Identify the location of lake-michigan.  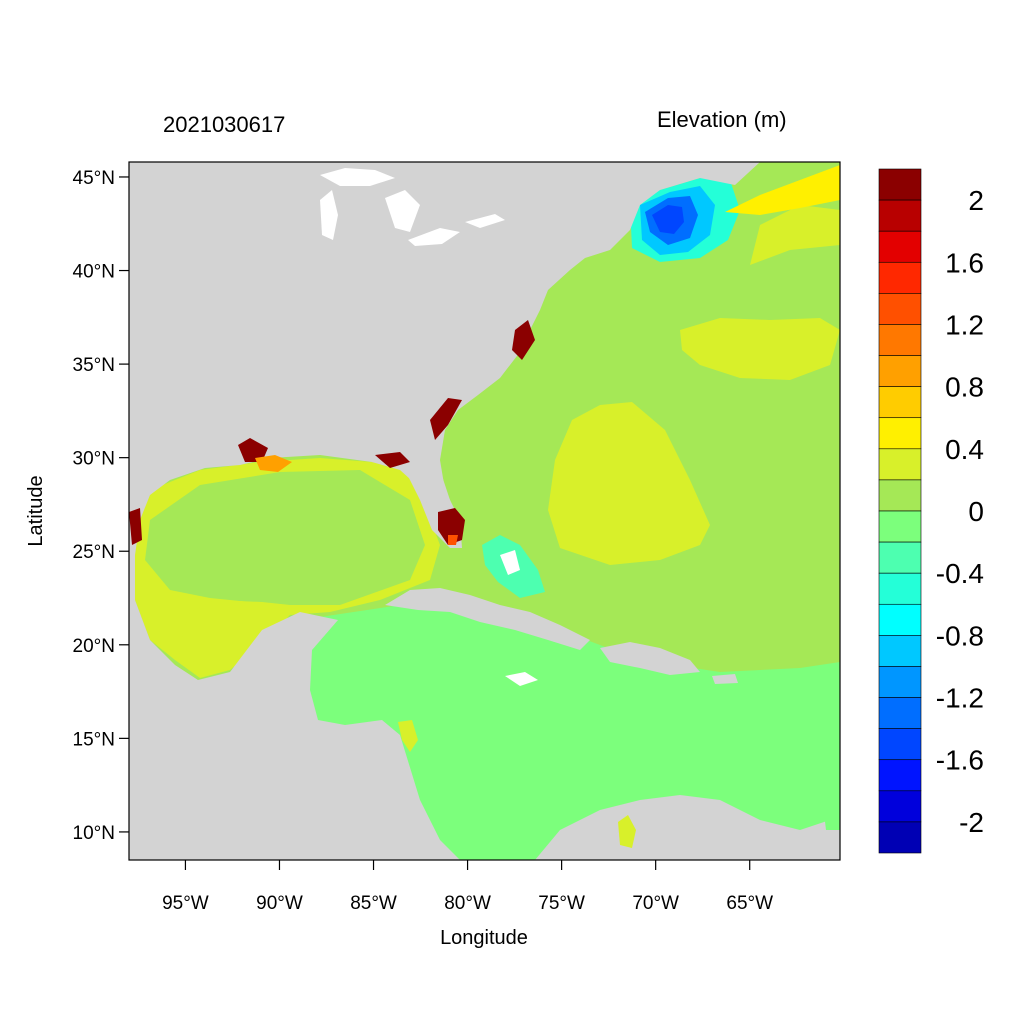
(329, 215).